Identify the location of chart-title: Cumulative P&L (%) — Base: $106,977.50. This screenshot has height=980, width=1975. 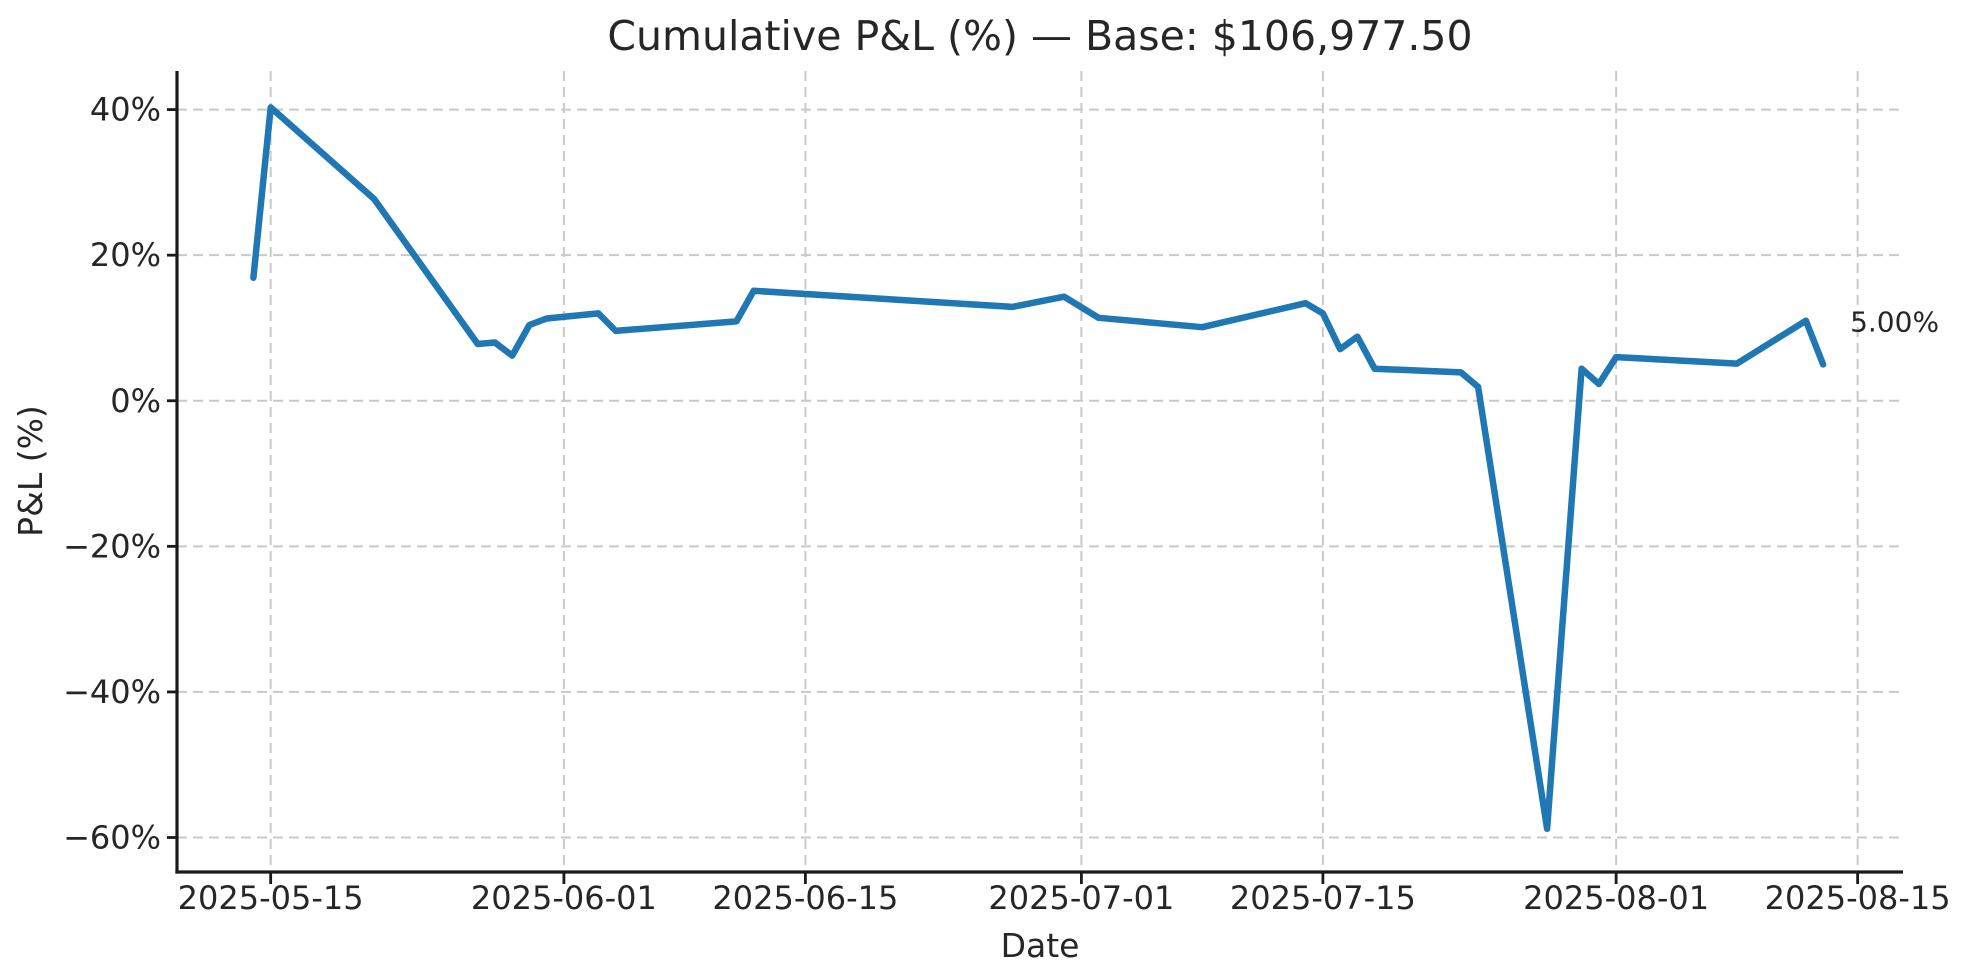
(1039, 36).